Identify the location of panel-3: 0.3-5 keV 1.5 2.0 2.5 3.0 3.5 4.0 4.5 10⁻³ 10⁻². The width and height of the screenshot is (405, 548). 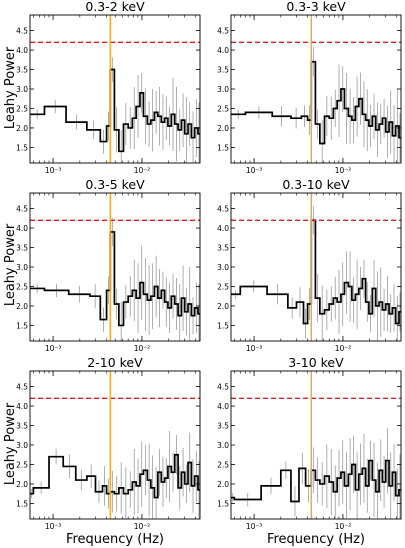
(108, 265).